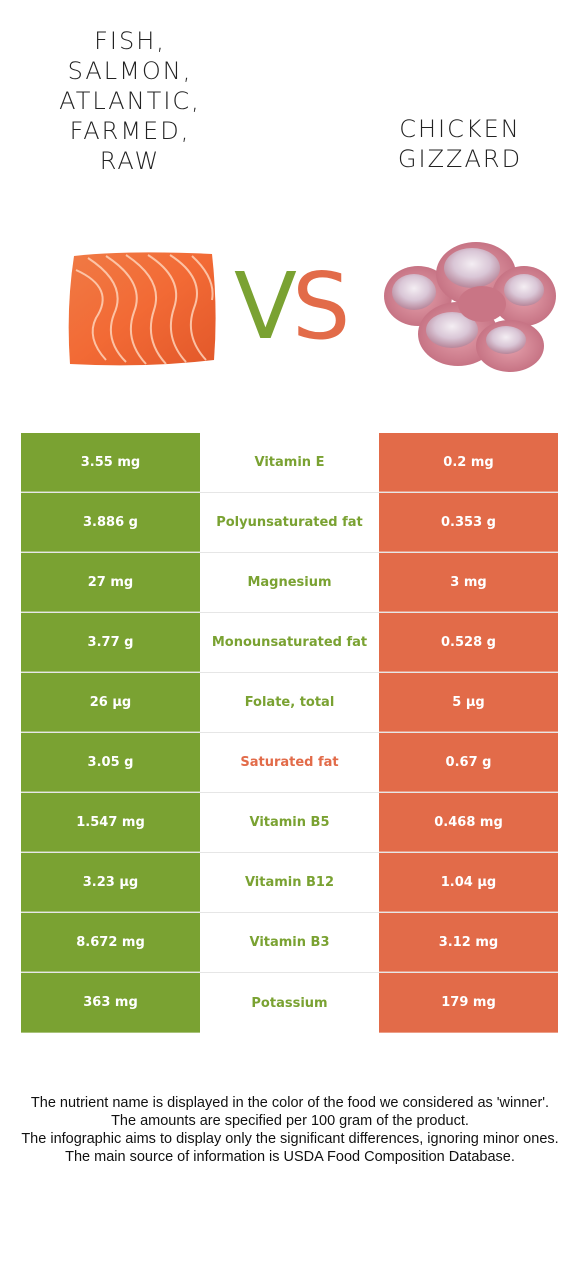 The image size is (580, 1264). Describe the element at coordinates (468, 882) in the screenshot. I see `right-food-value: 1.04 µg` at that location.